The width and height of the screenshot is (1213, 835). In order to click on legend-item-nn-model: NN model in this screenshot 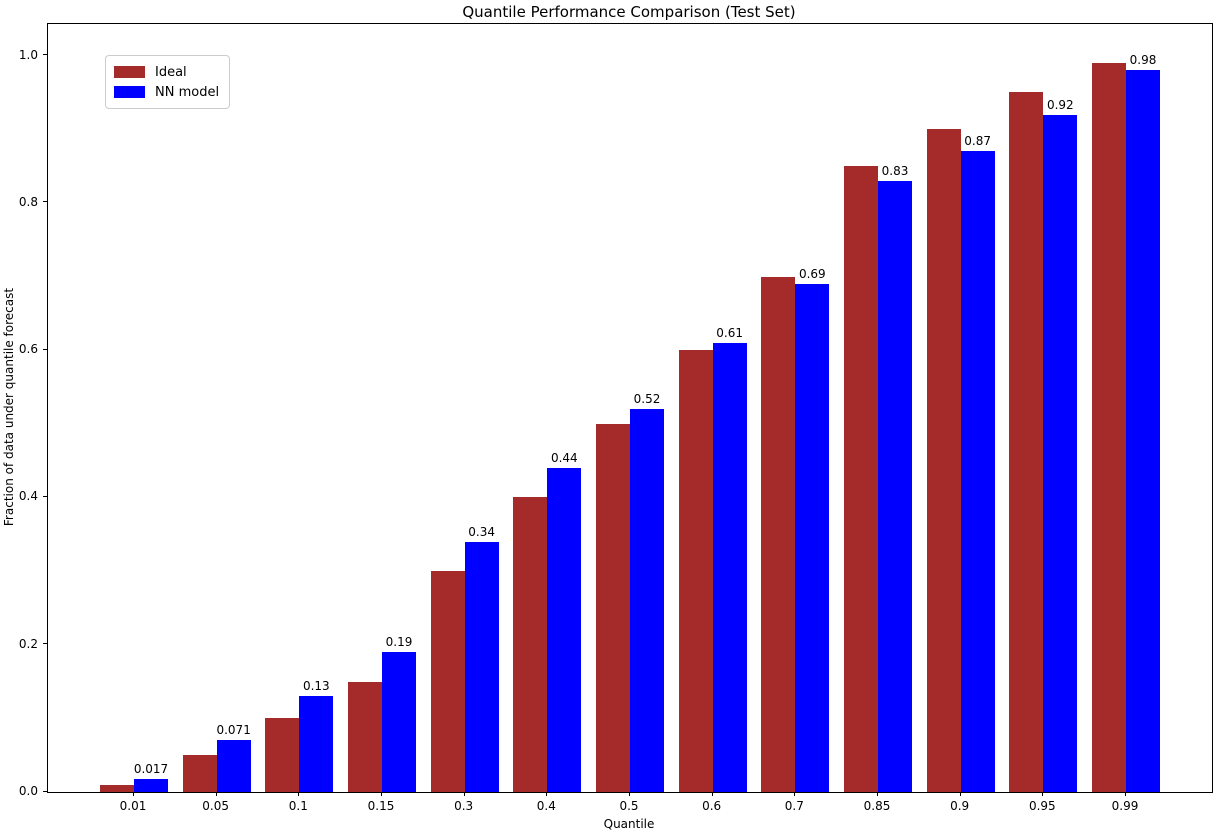, I will do `click(166, 92)`.